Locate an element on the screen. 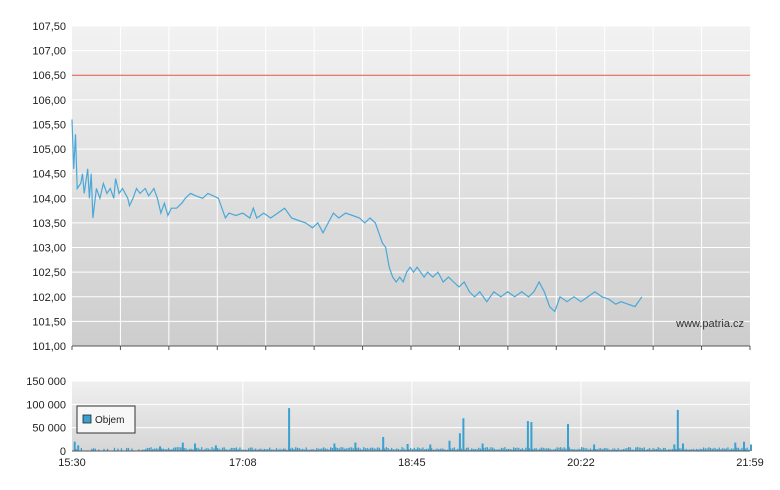 The image size is (780, 490). volume-y-tick-label: 50 000 is located at coordinates (49, 429).